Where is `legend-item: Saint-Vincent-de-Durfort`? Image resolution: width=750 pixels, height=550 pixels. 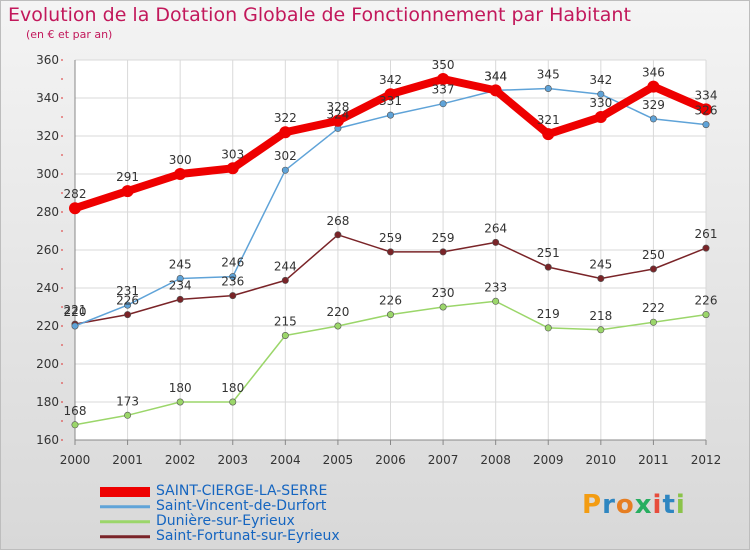 legend-item: Saint-Vincent-de-Durfort is located at coordinates (310, 506).